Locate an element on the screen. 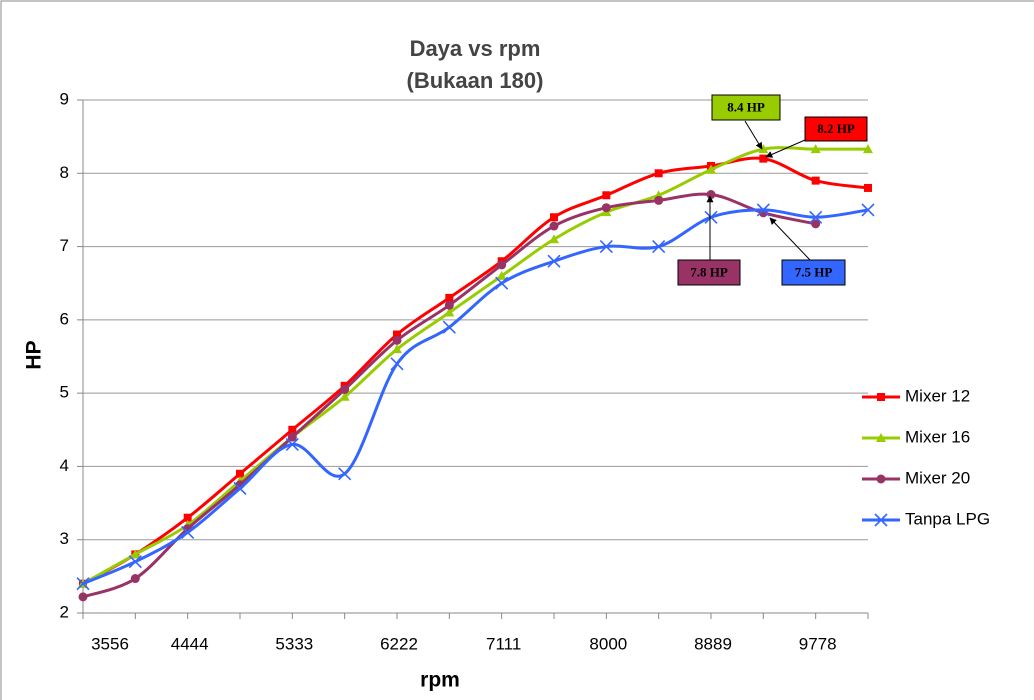  annotation-text: 8.4 HP is located at coordinates (746, 106).